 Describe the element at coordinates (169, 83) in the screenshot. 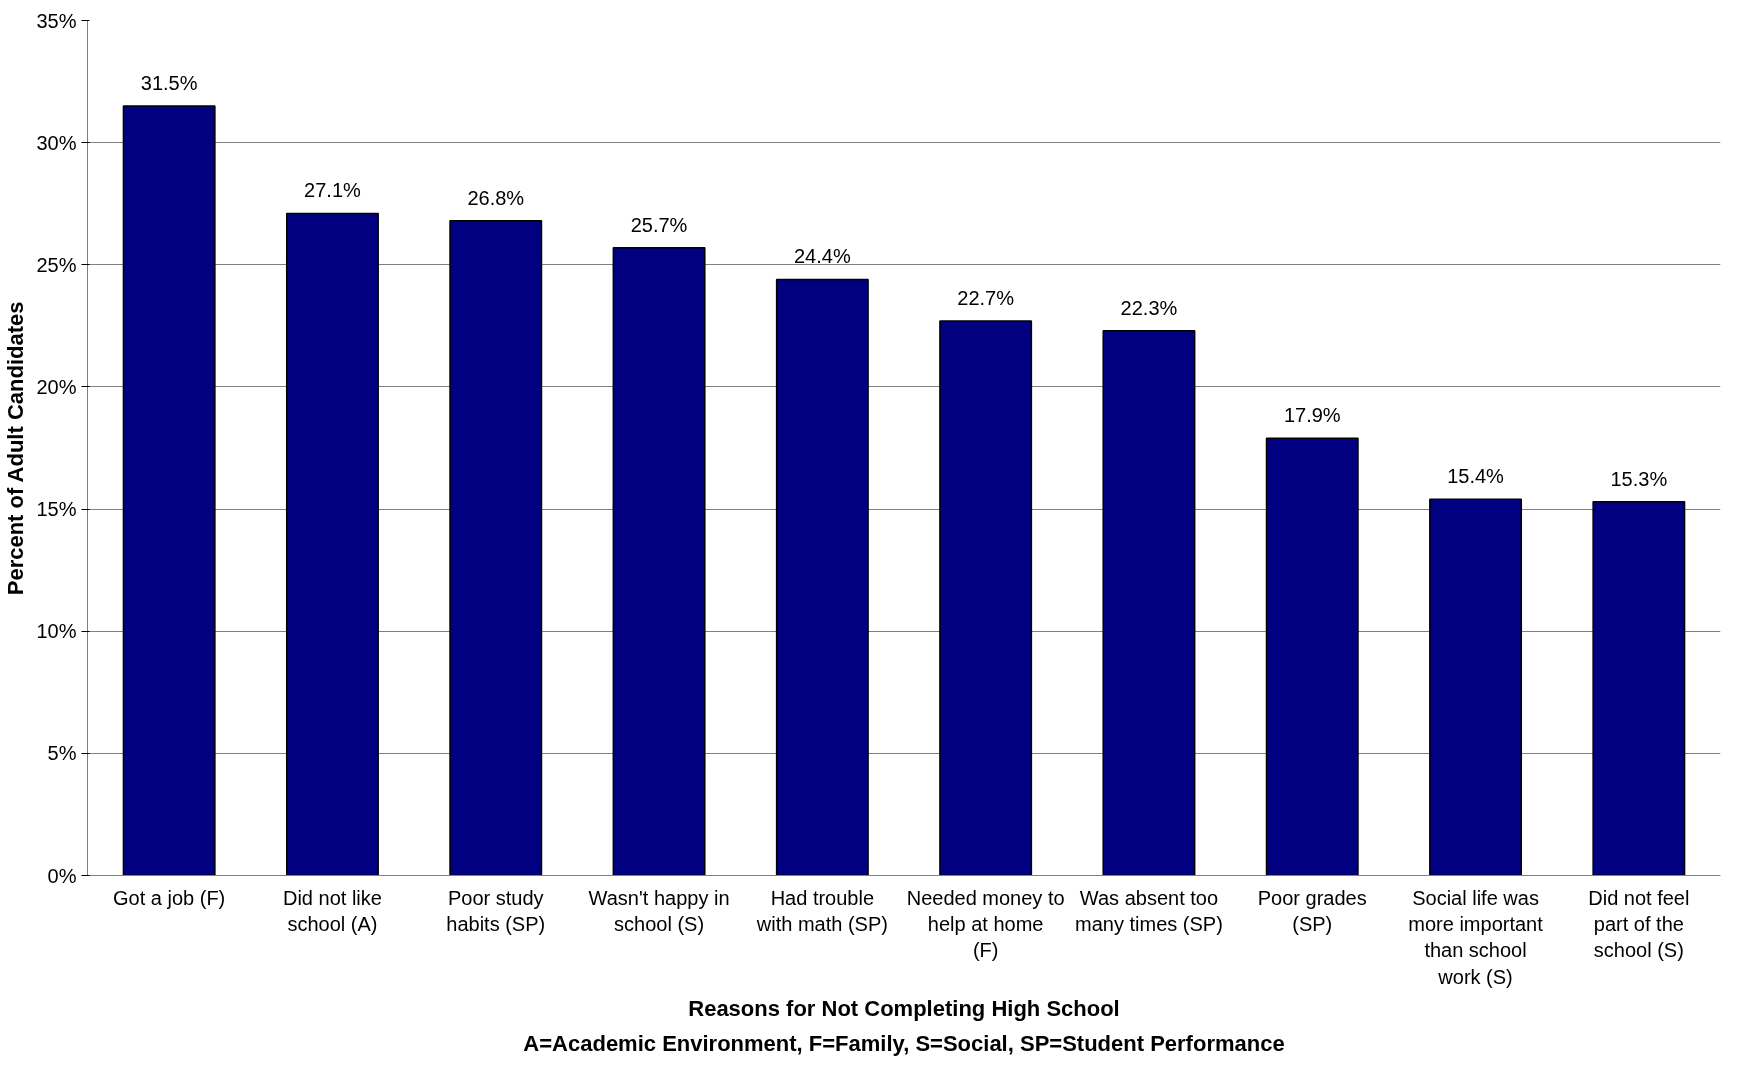

I see `data-label: 31.5%` at that location.